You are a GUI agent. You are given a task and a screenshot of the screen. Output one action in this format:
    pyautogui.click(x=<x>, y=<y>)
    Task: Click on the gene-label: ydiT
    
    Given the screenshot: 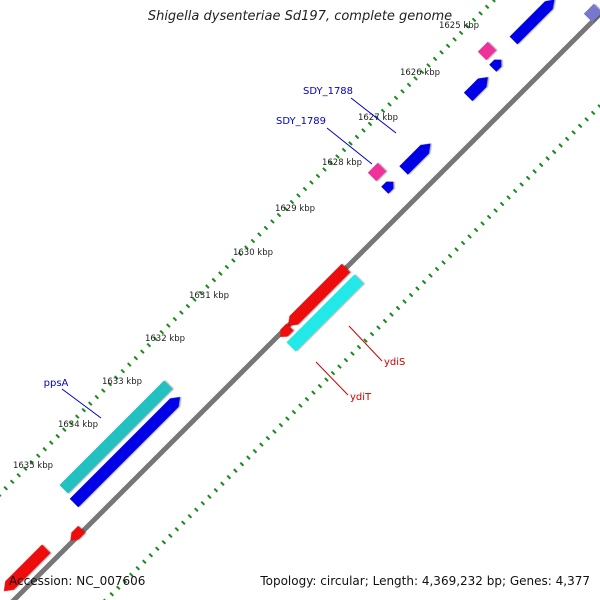 What is the action you would take?
    pyautogui.click(x=361, y=397)
    